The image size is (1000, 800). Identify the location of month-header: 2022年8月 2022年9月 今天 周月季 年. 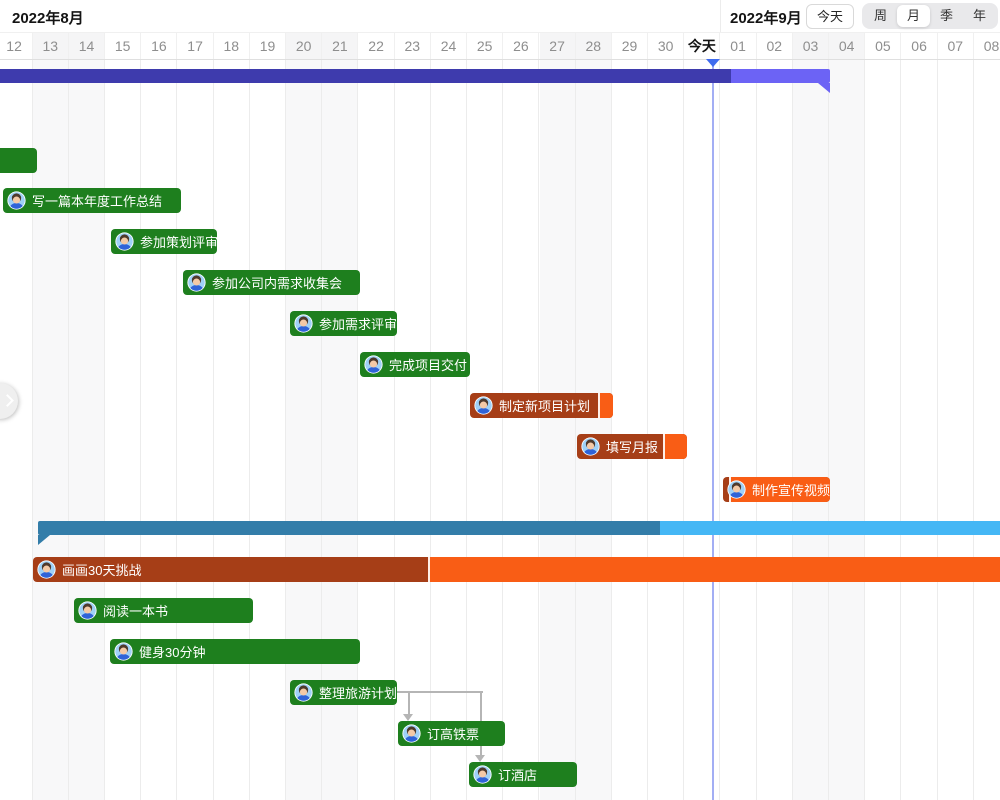
(500, 16).